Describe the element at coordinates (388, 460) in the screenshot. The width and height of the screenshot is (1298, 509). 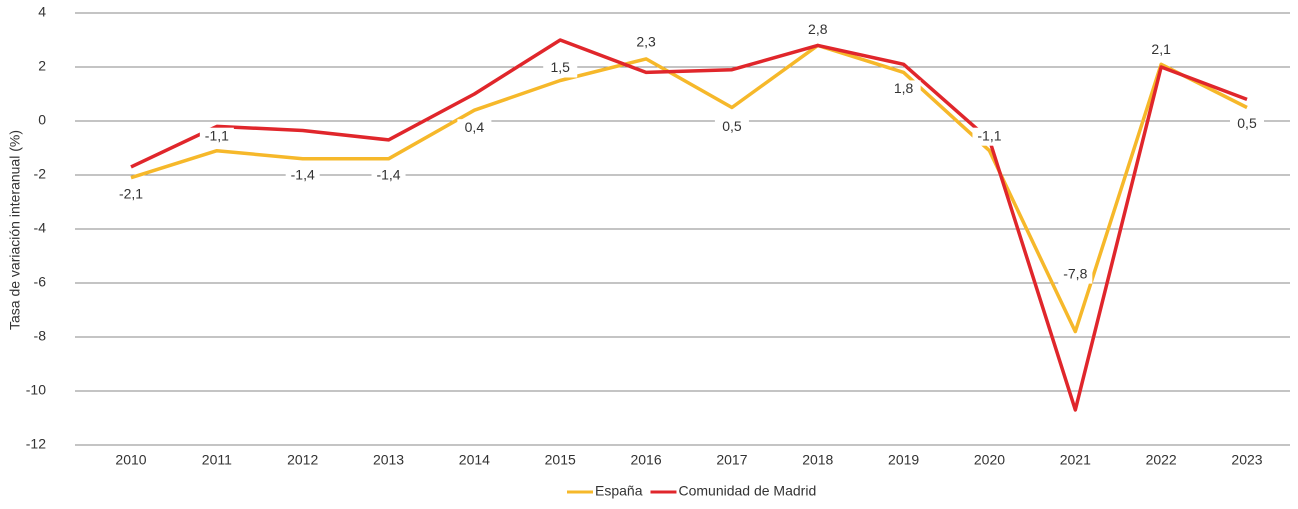
I see `x-tick-label: 2013` at that location.